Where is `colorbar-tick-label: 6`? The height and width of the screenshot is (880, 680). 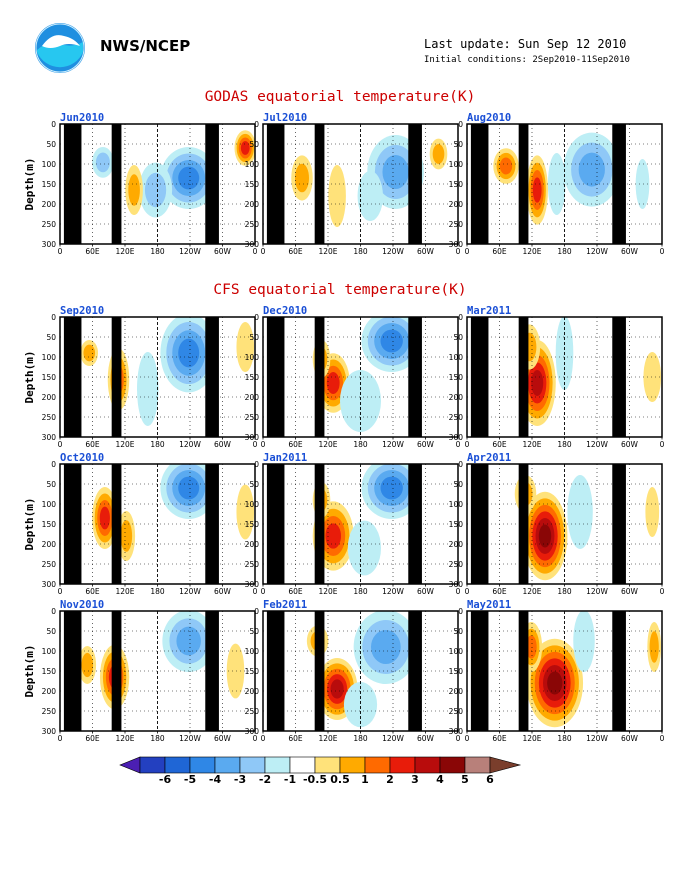 colorbar-tick-label: 6 is located at coordinates (490, 779).